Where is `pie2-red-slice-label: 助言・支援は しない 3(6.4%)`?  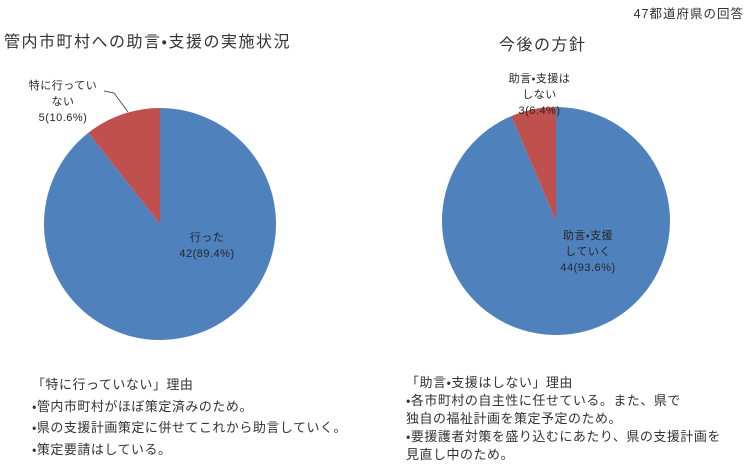 pie2-red-slice-label: 助言・支援は しない 3(6.4%) is located at coordinates (539, 95).